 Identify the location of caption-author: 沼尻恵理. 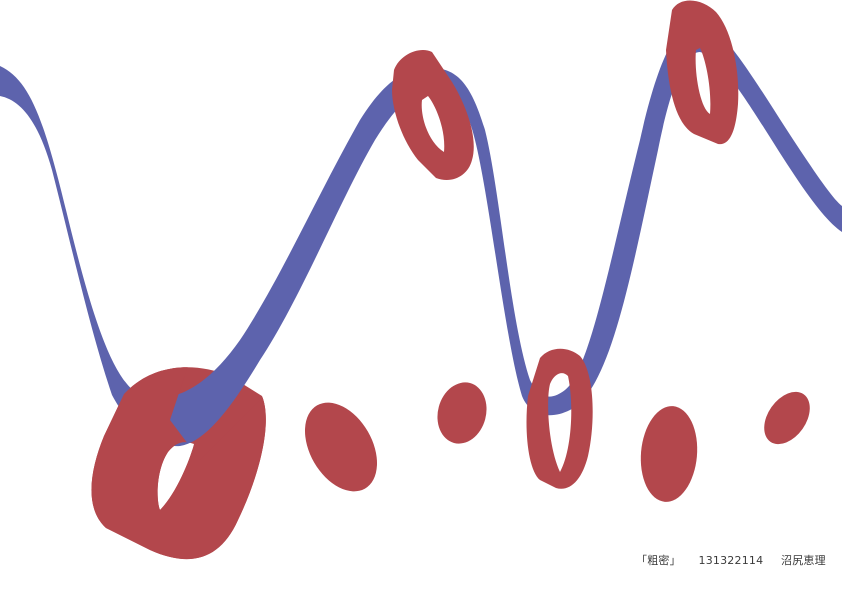
(803, 560).